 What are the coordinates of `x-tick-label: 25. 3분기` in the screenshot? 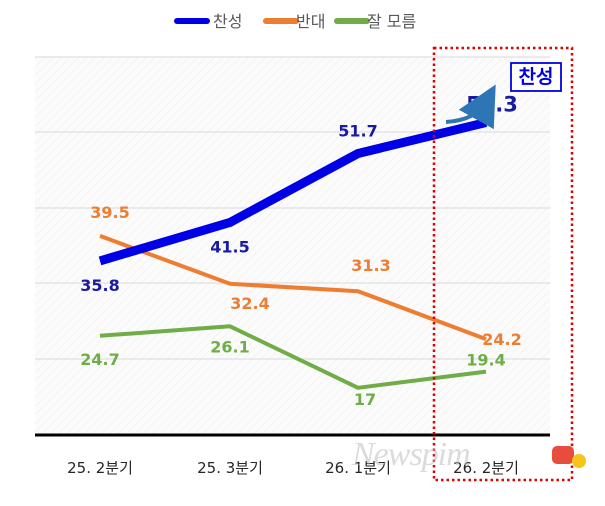 It's located at (230, 468).